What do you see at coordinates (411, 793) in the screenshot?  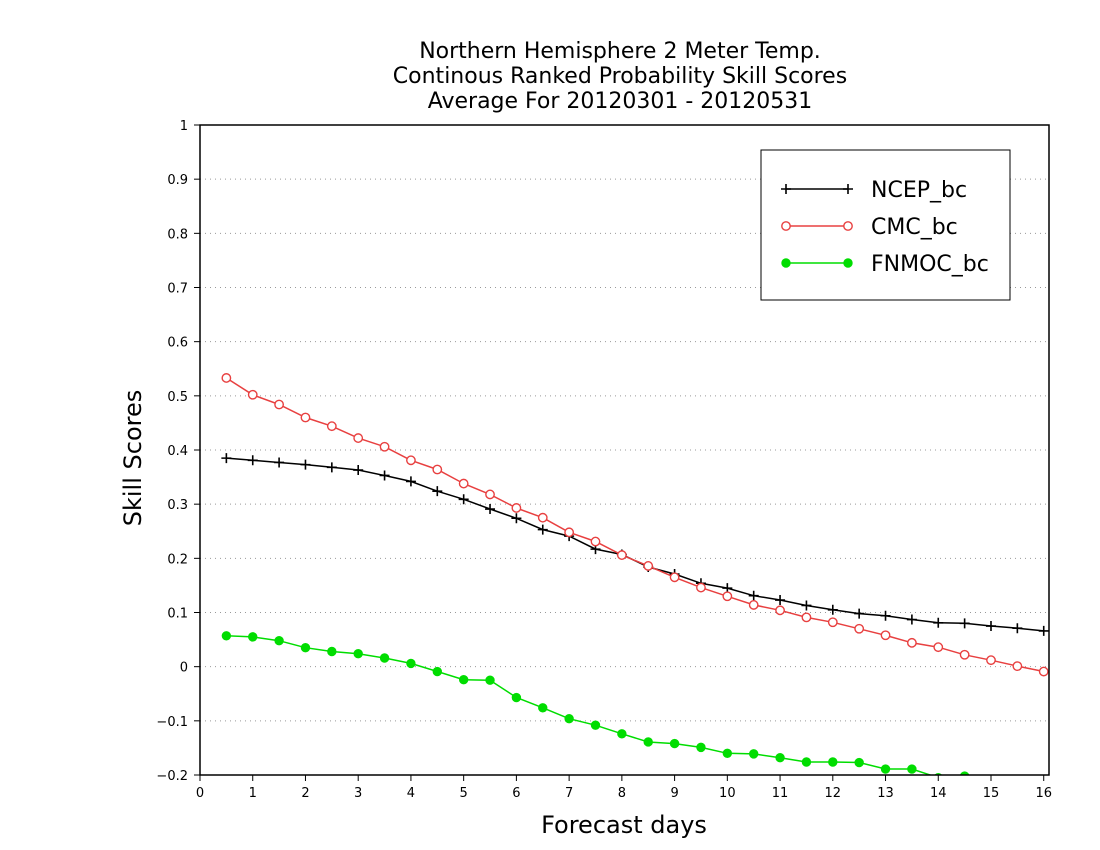 I see `x-tick-label: 4` at bounding box center [411, 793].